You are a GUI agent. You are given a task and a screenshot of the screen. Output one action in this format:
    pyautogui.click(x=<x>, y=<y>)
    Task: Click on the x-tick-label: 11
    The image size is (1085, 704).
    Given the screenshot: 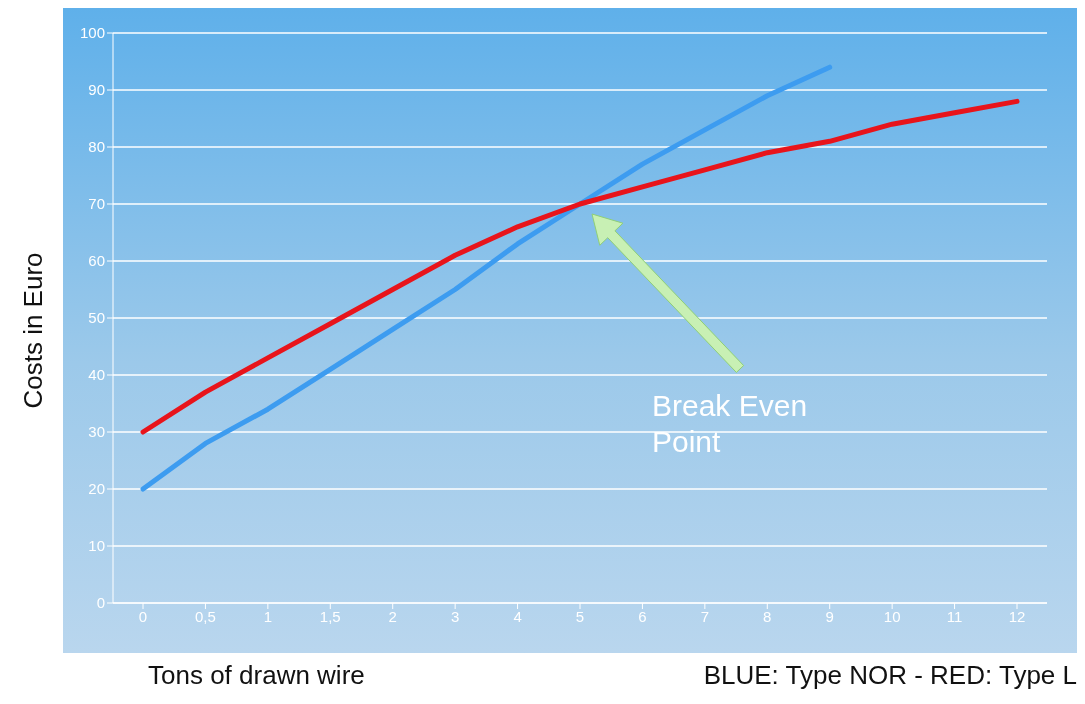 What is the action you would take?
    pyautogui.click(x=954, y=616)
    